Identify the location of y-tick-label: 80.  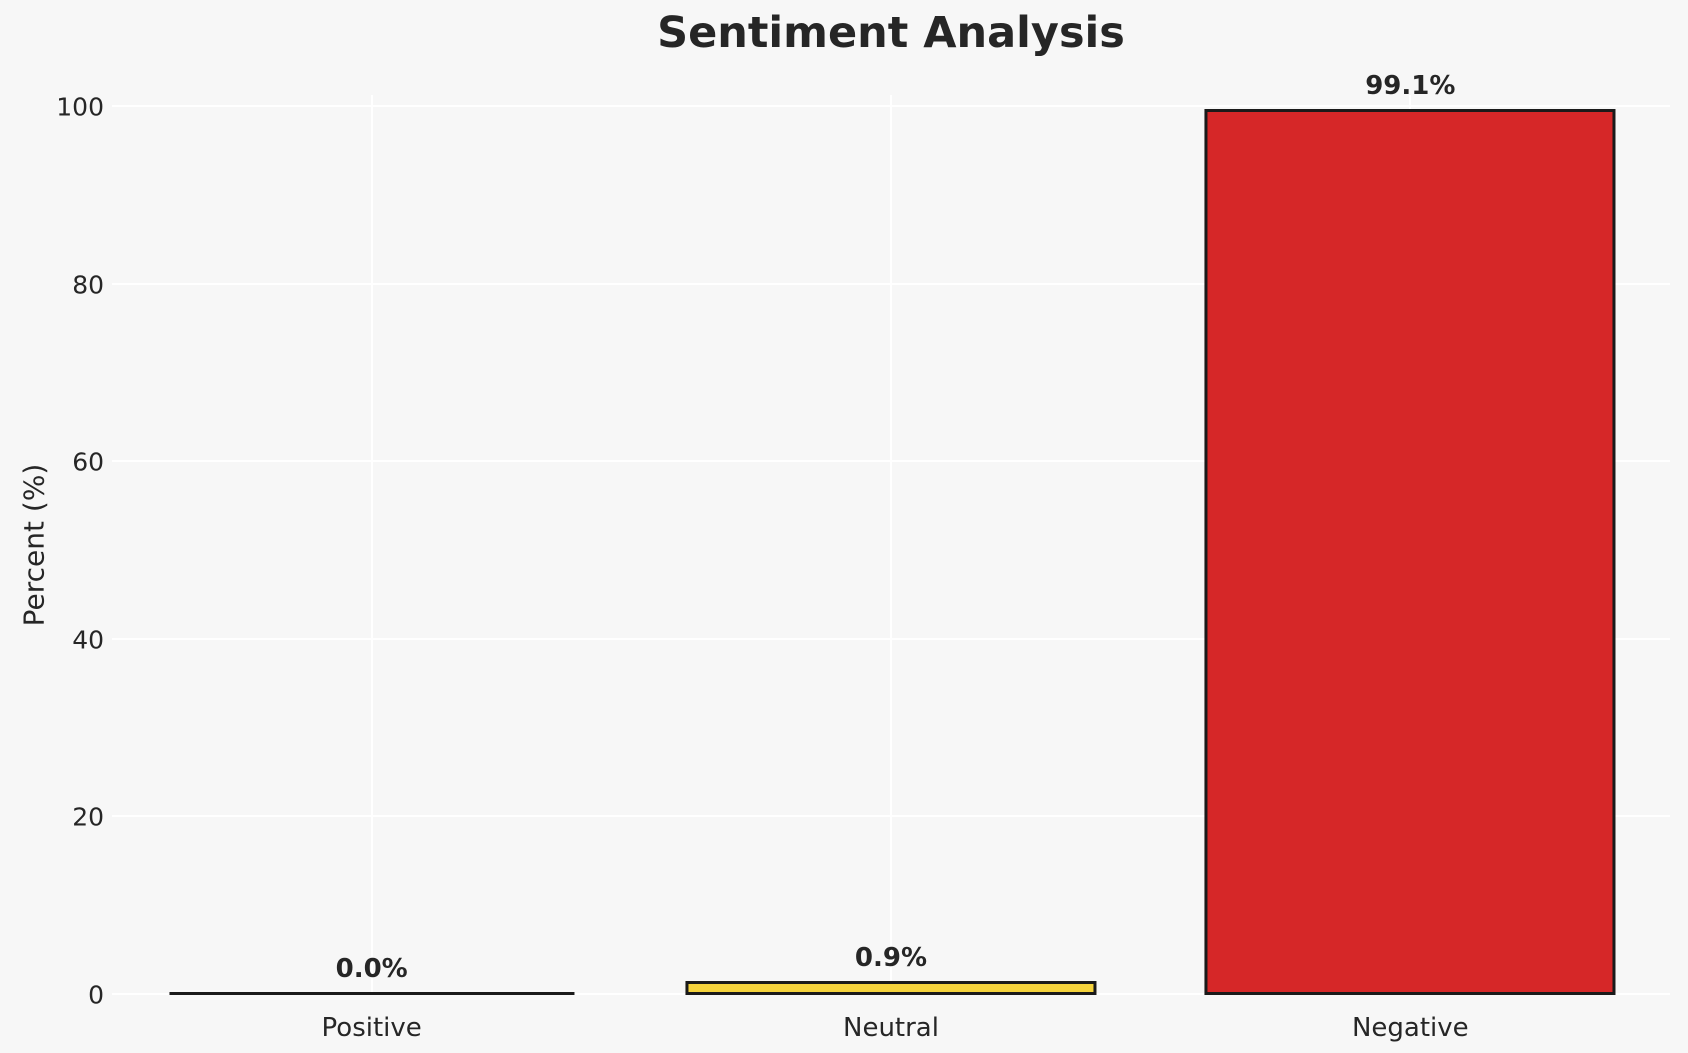
(88, 285).